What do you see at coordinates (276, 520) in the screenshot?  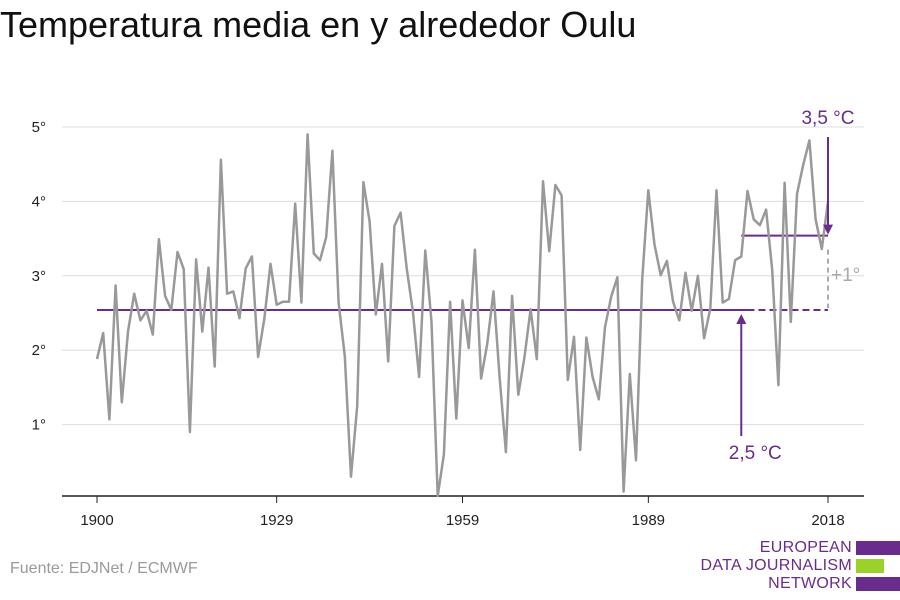 I see `x-tick-label: 1929` at bounding box center [276, 520].